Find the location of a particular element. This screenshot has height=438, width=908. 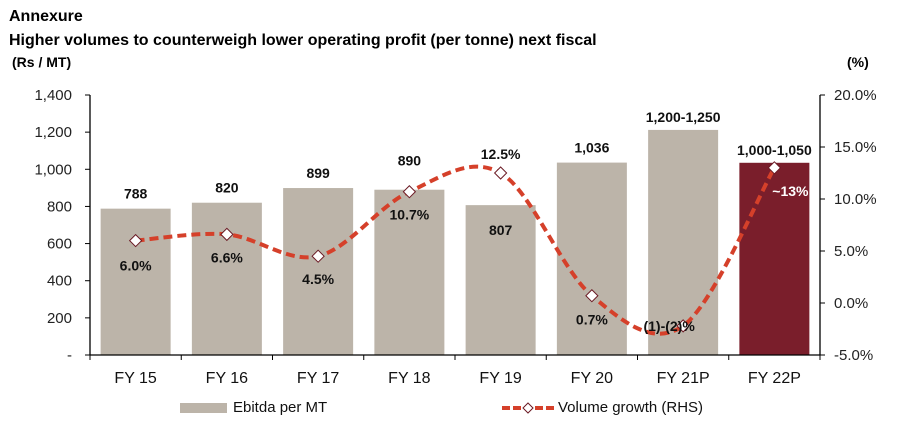

line-value-label: (1)-(2)% is located at coordinates (669, 326).